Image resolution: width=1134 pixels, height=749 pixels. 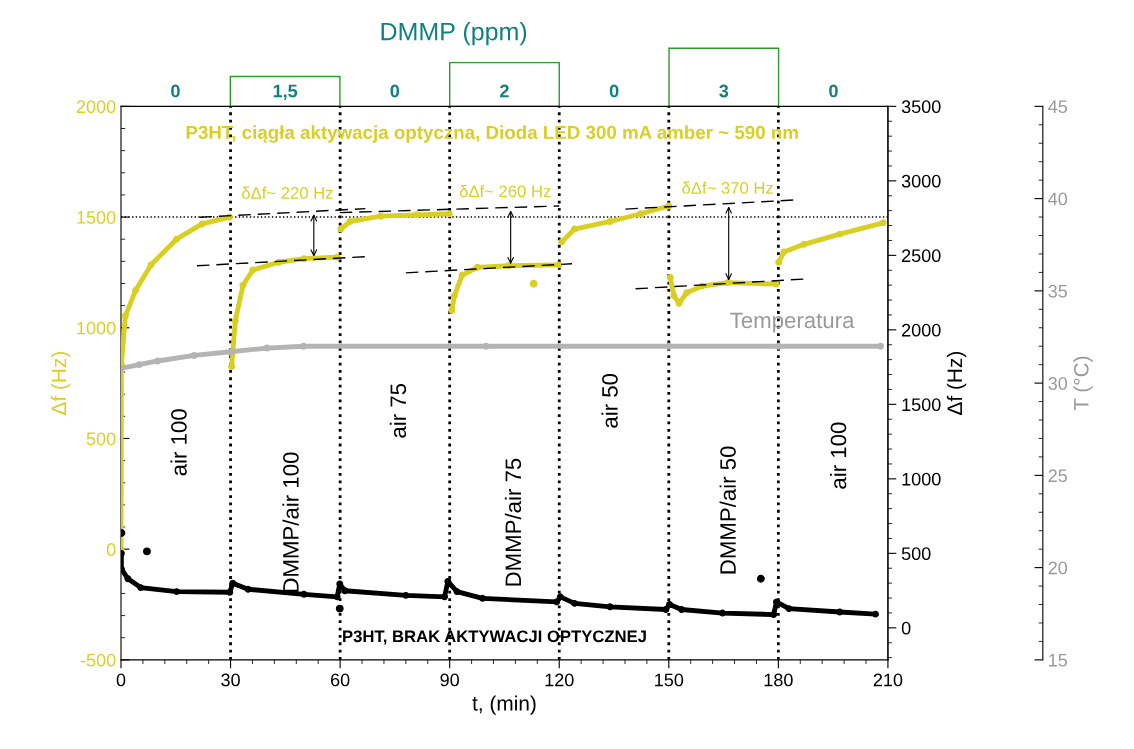 What do you see at coordinates (1058, 107) in the screenshot?
I see `y3-tick-label: 45` at bounding box center [1058, 107].